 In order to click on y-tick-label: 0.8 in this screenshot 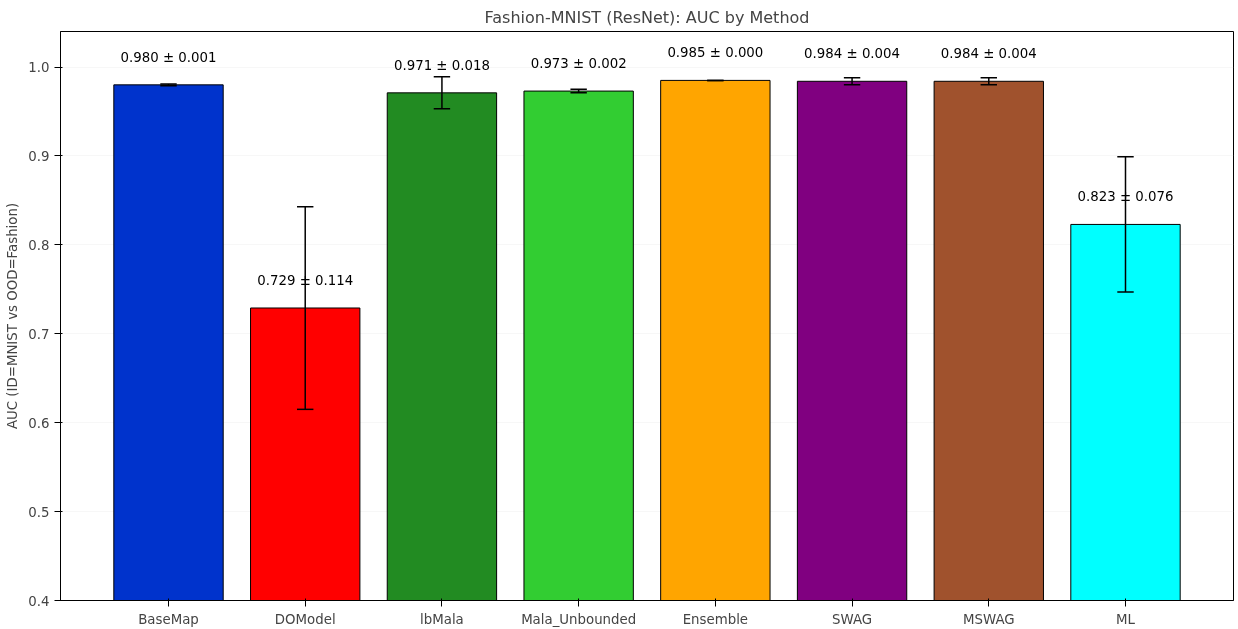, I will do `click(39, 245)`.